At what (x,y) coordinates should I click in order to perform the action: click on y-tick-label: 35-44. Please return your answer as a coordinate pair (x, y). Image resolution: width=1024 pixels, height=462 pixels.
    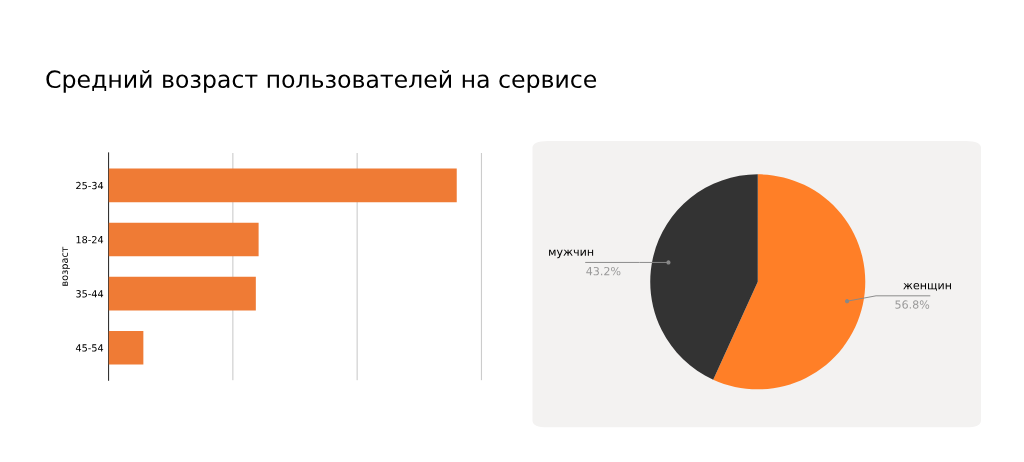
    Looking at the image, I should click on (90, 294).